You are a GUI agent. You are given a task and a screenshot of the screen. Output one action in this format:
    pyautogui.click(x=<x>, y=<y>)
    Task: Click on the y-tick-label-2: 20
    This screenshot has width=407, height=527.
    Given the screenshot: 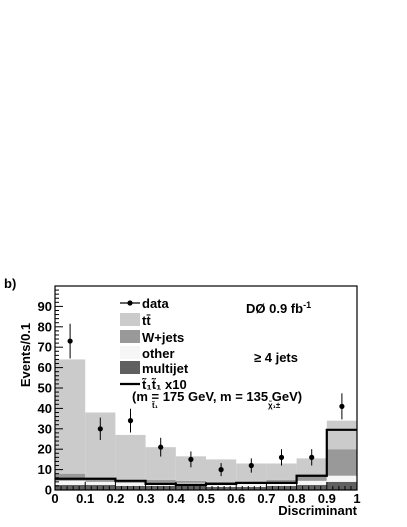 What is the action you would take?
    pyautogui.click(x=45, y=449)
    